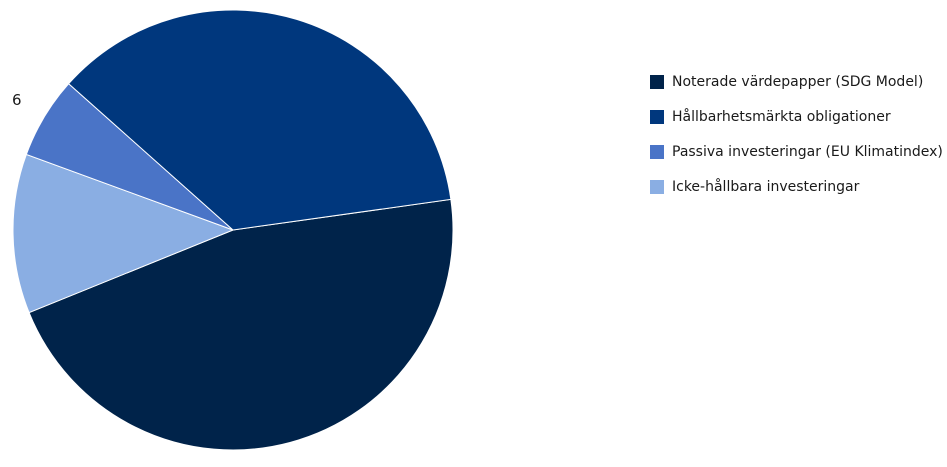 Image resolution: width=947 pixels, height=467 pixels. I want to click on legend-label: Passiva investeringar (EU Klimatindex), so click(807, 151).